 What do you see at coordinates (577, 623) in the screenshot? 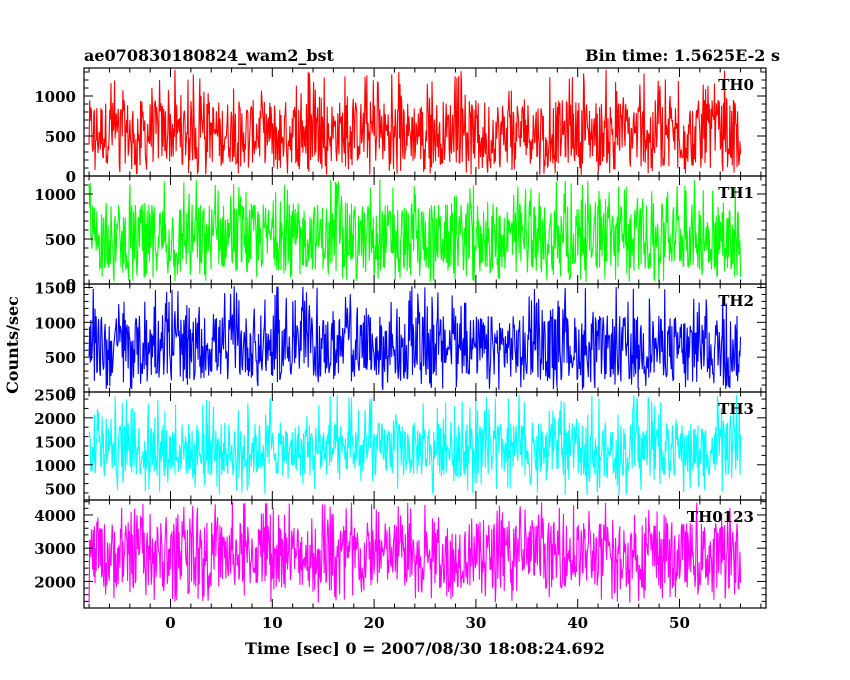
I see `x-tick-label: 40` at bounding box center [577, 623].